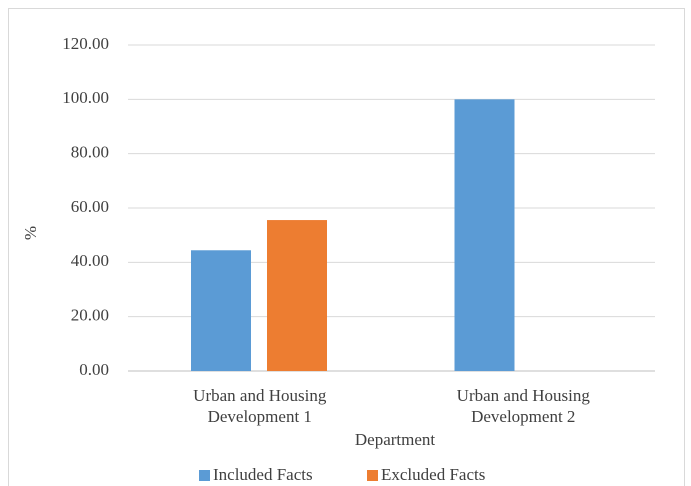 This screenshot has width=691, height=486. Describe the element at coordinates (90, 206) in the screenshot. I see `y-tick-label: 60.00` at that location.